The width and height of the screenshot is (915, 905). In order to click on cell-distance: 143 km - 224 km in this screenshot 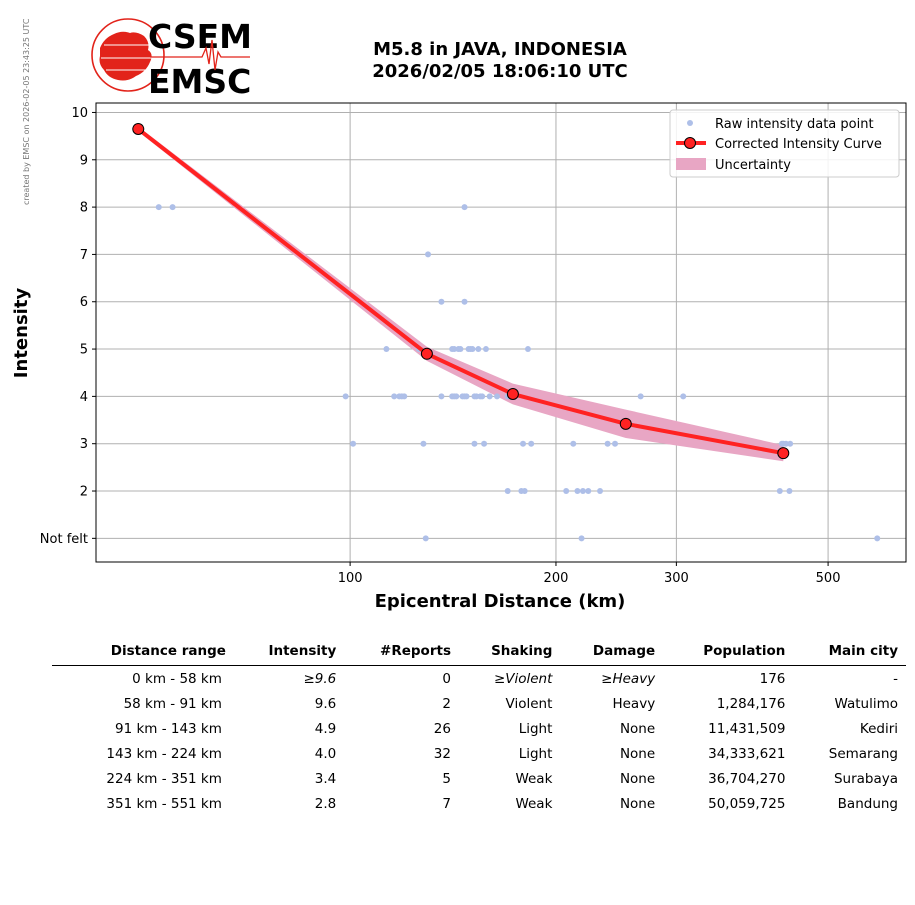, I will do `click(164, 753)`.